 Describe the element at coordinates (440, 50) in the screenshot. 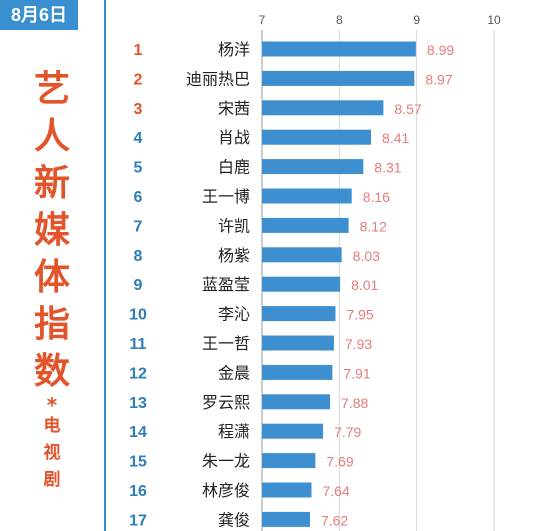

I see `value-label: 8.99` at that location.